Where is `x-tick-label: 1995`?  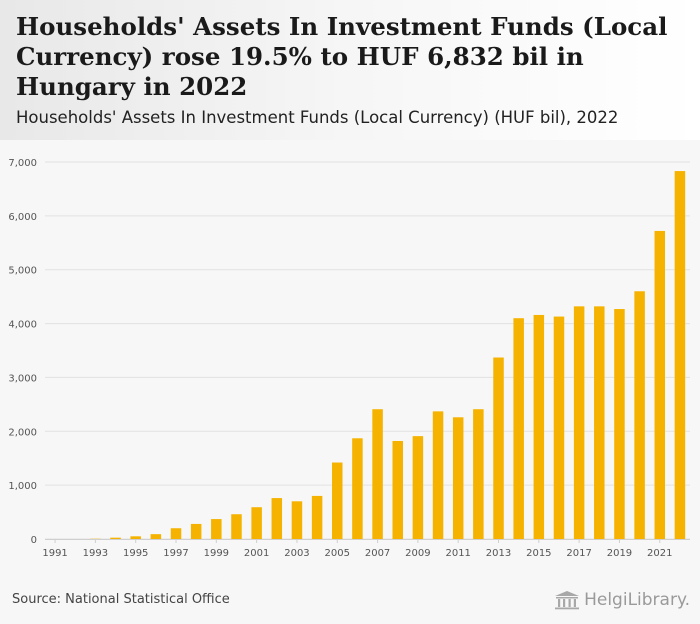 x-tick-label: 1995 is located at coordinates (135, 553).